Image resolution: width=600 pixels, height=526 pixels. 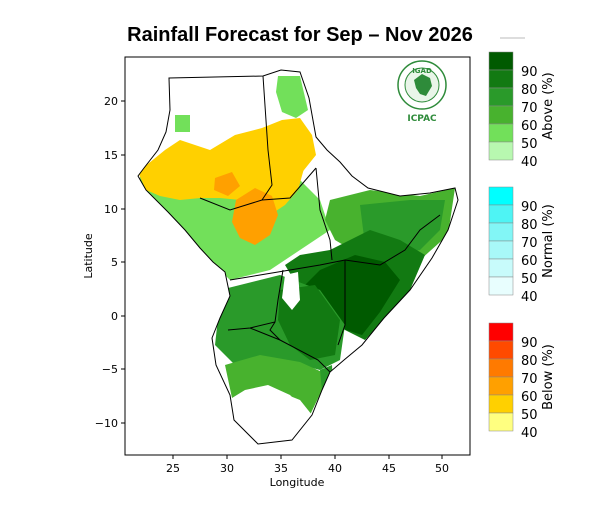 I want to click on border-ss-south, so click(x=287, y=270).